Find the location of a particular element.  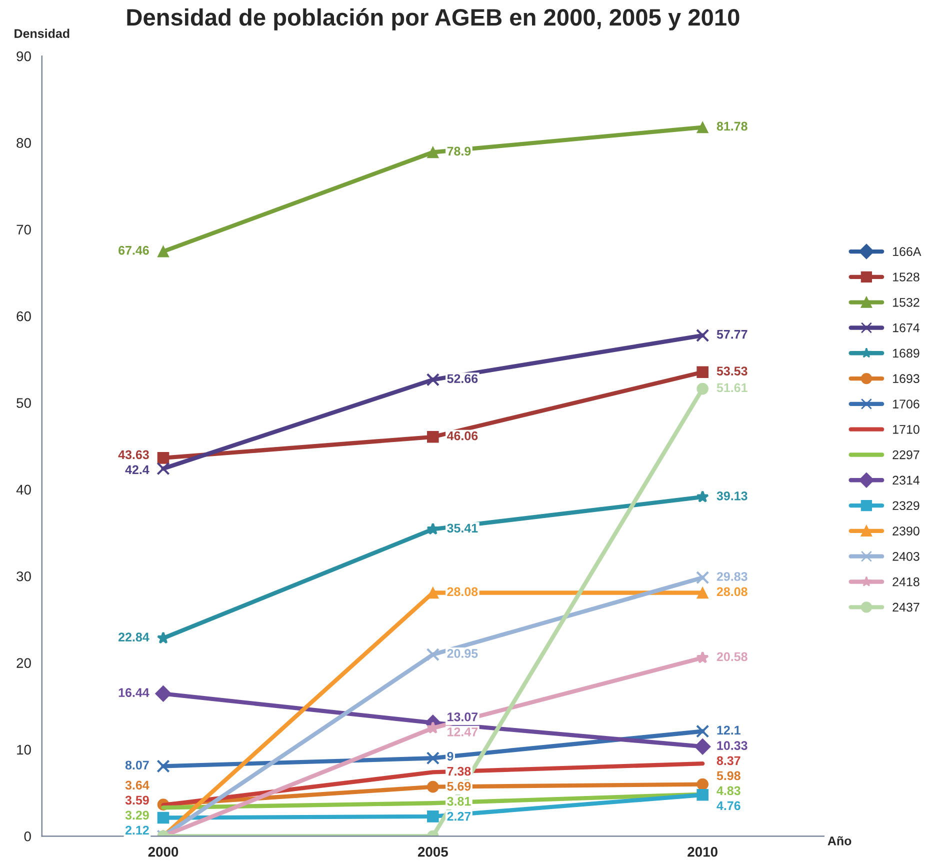

legend-label: 1689 is located at coordinates (906, 353).